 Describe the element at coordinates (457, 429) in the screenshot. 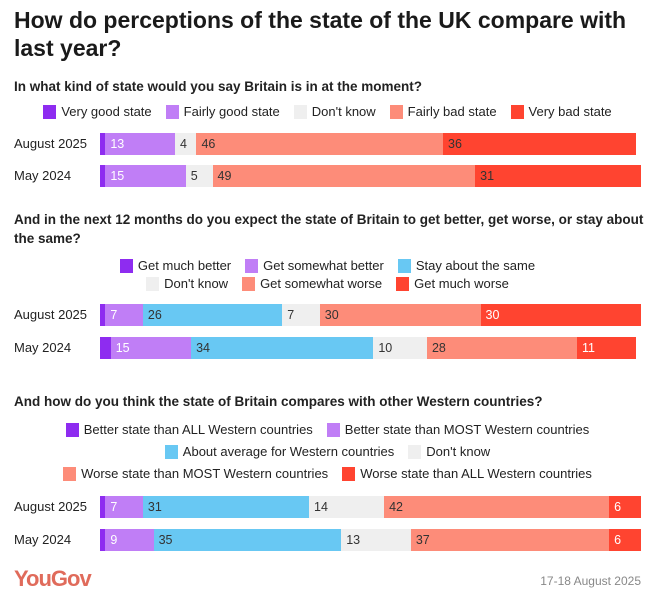

I see `legend-item: Better state than MOST Western countries` at that location.